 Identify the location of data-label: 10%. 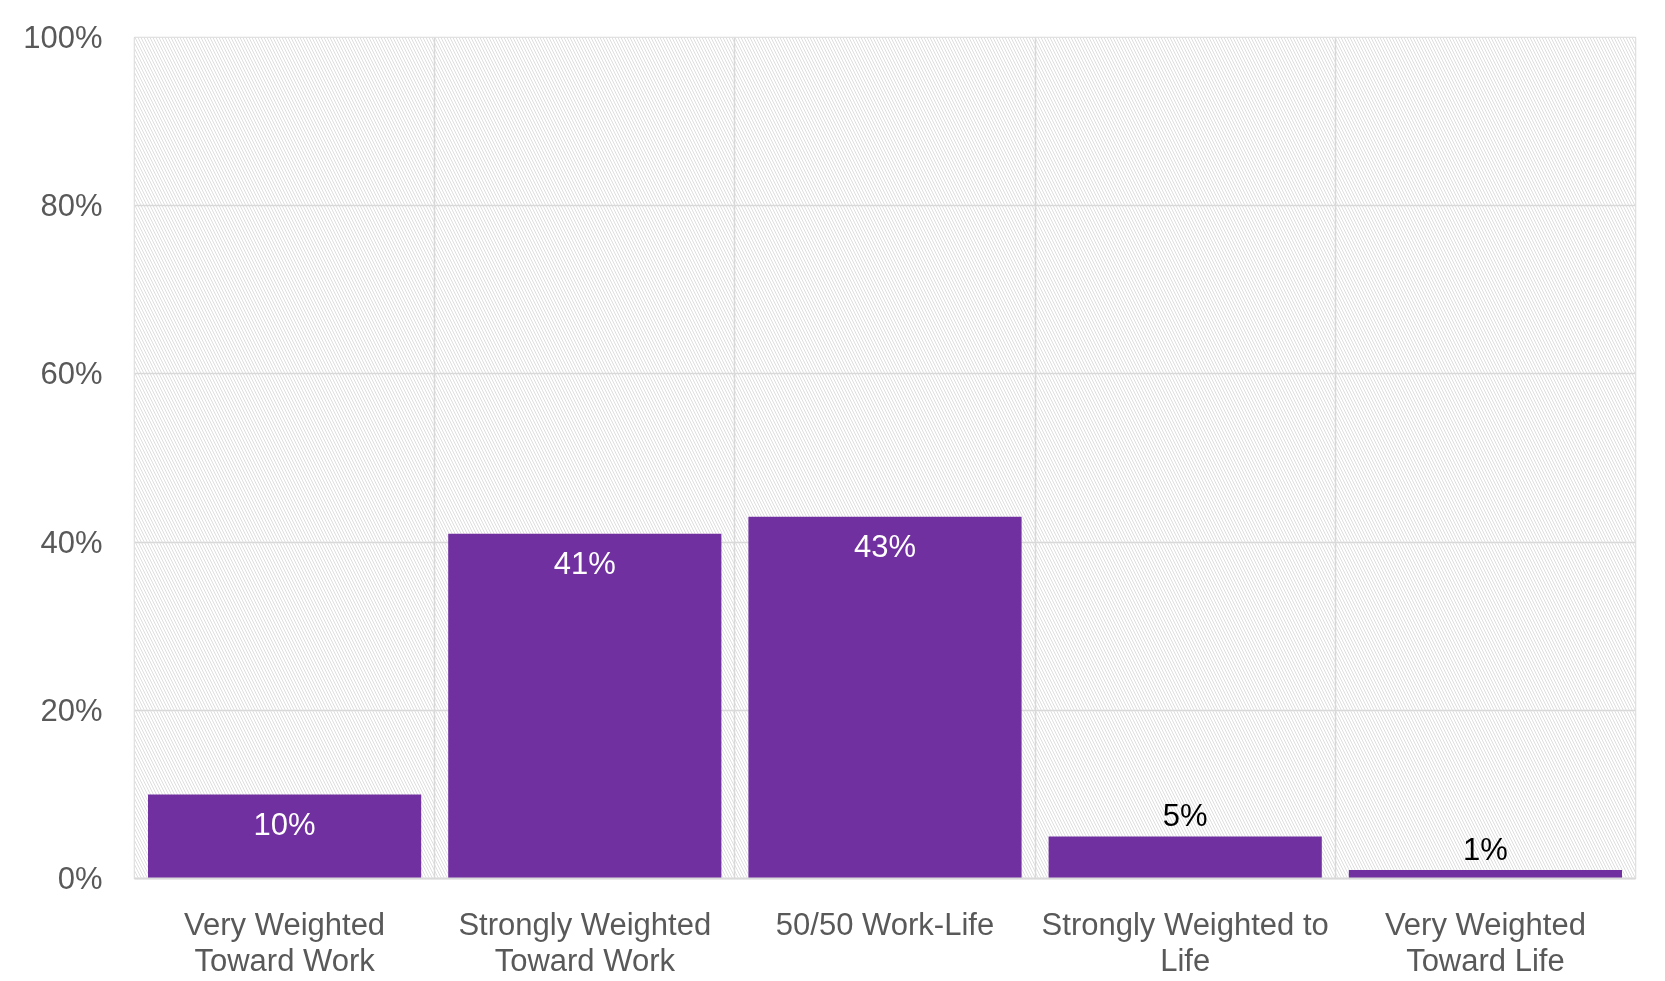
(284, 824).